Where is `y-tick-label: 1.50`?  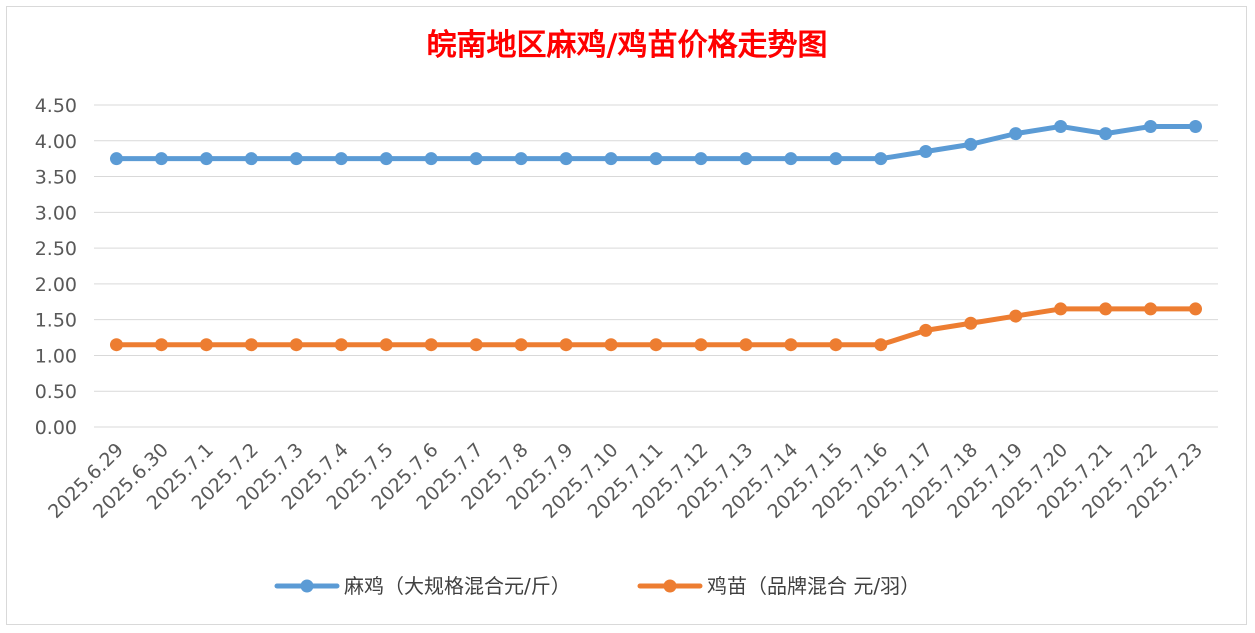
y-tick-label: 1.50 is located at coordinates (56, 321).